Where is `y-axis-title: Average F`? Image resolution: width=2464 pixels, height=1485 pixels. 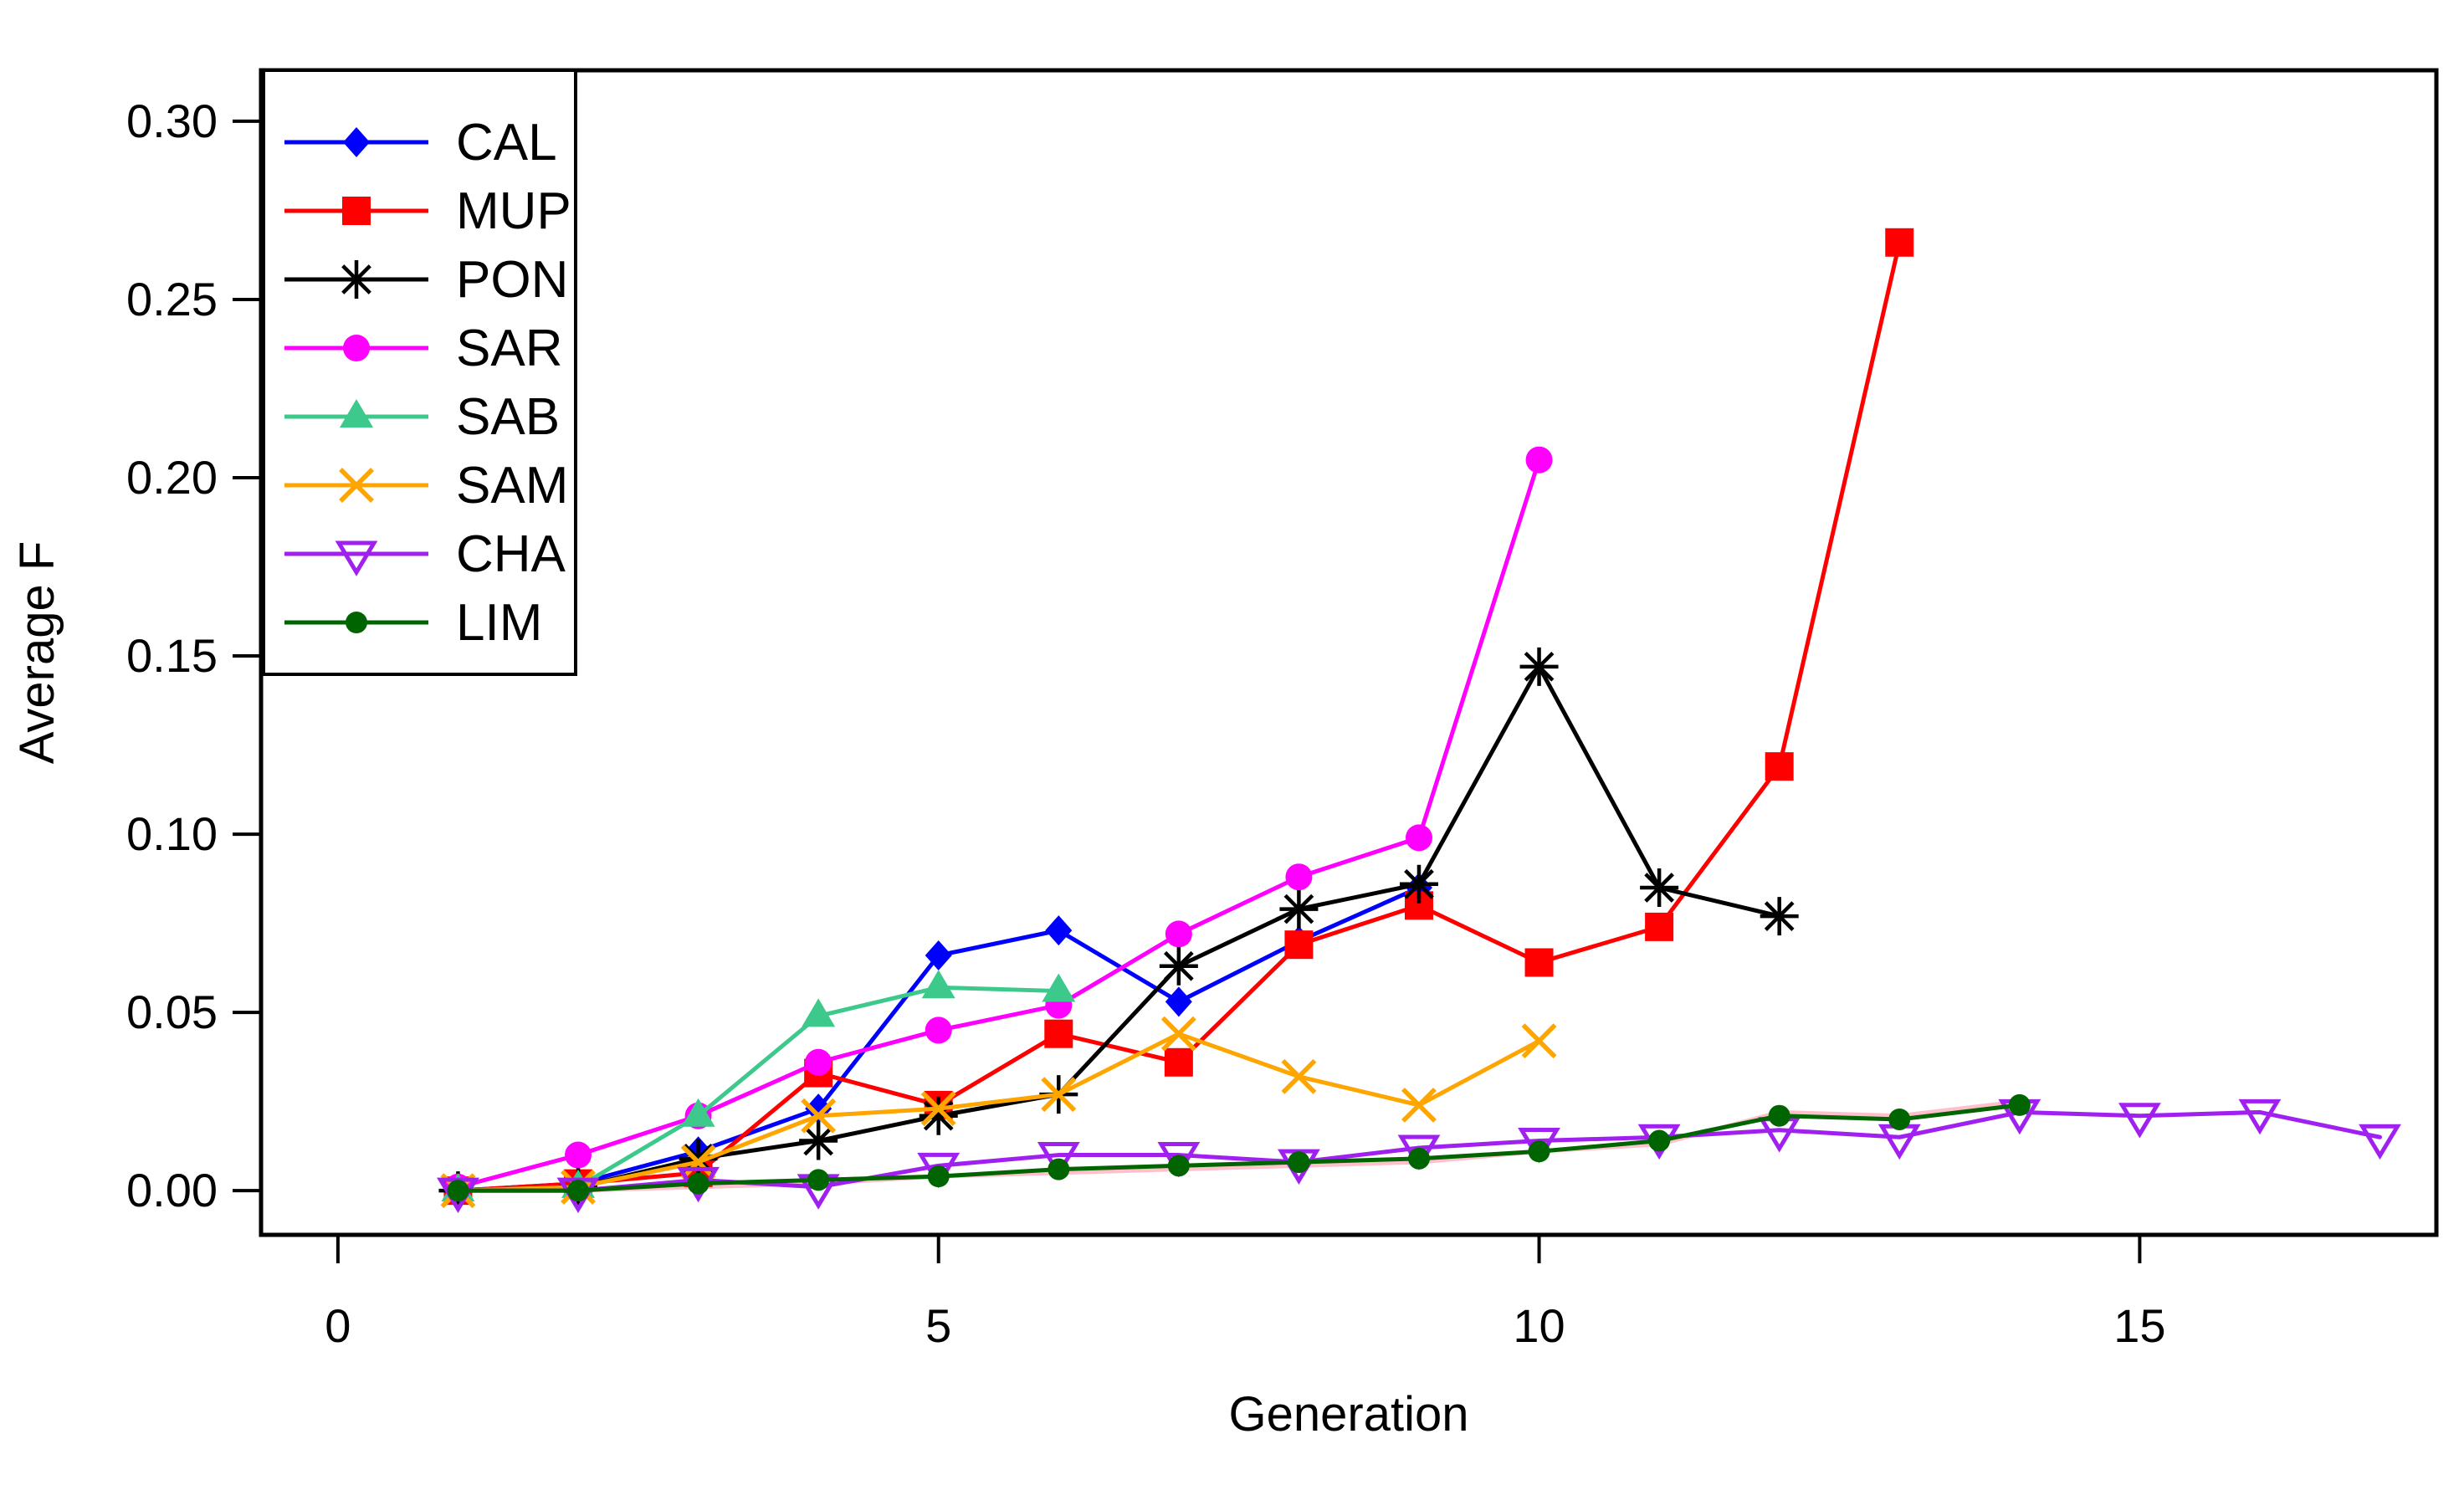
y-axis-title: Average F is located at coordinates (37, 653).